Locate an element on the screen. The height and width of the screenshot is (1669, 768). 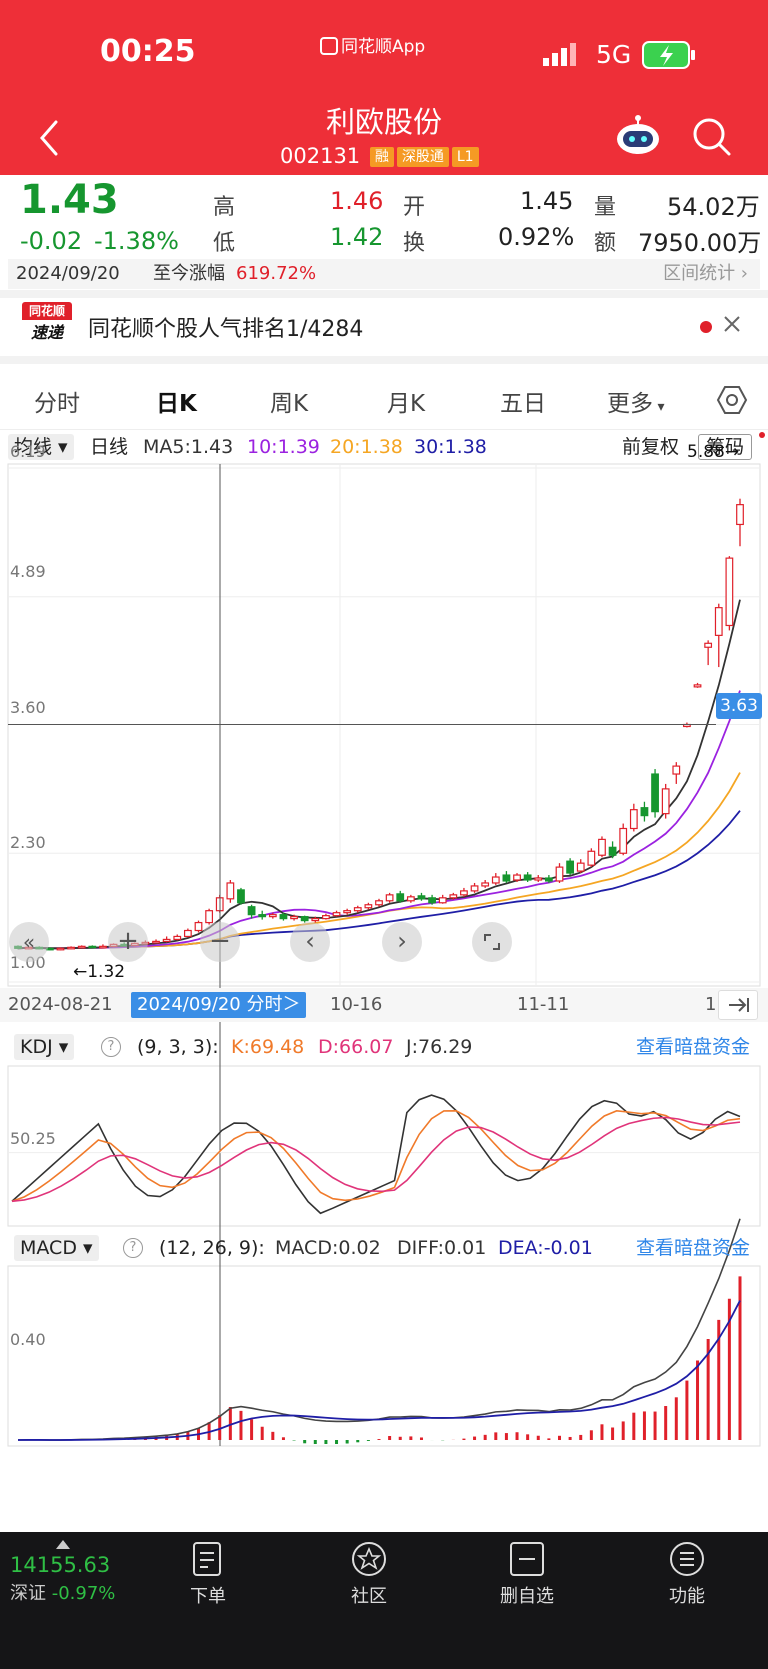
back-icon is located at coordinates (49, 138).